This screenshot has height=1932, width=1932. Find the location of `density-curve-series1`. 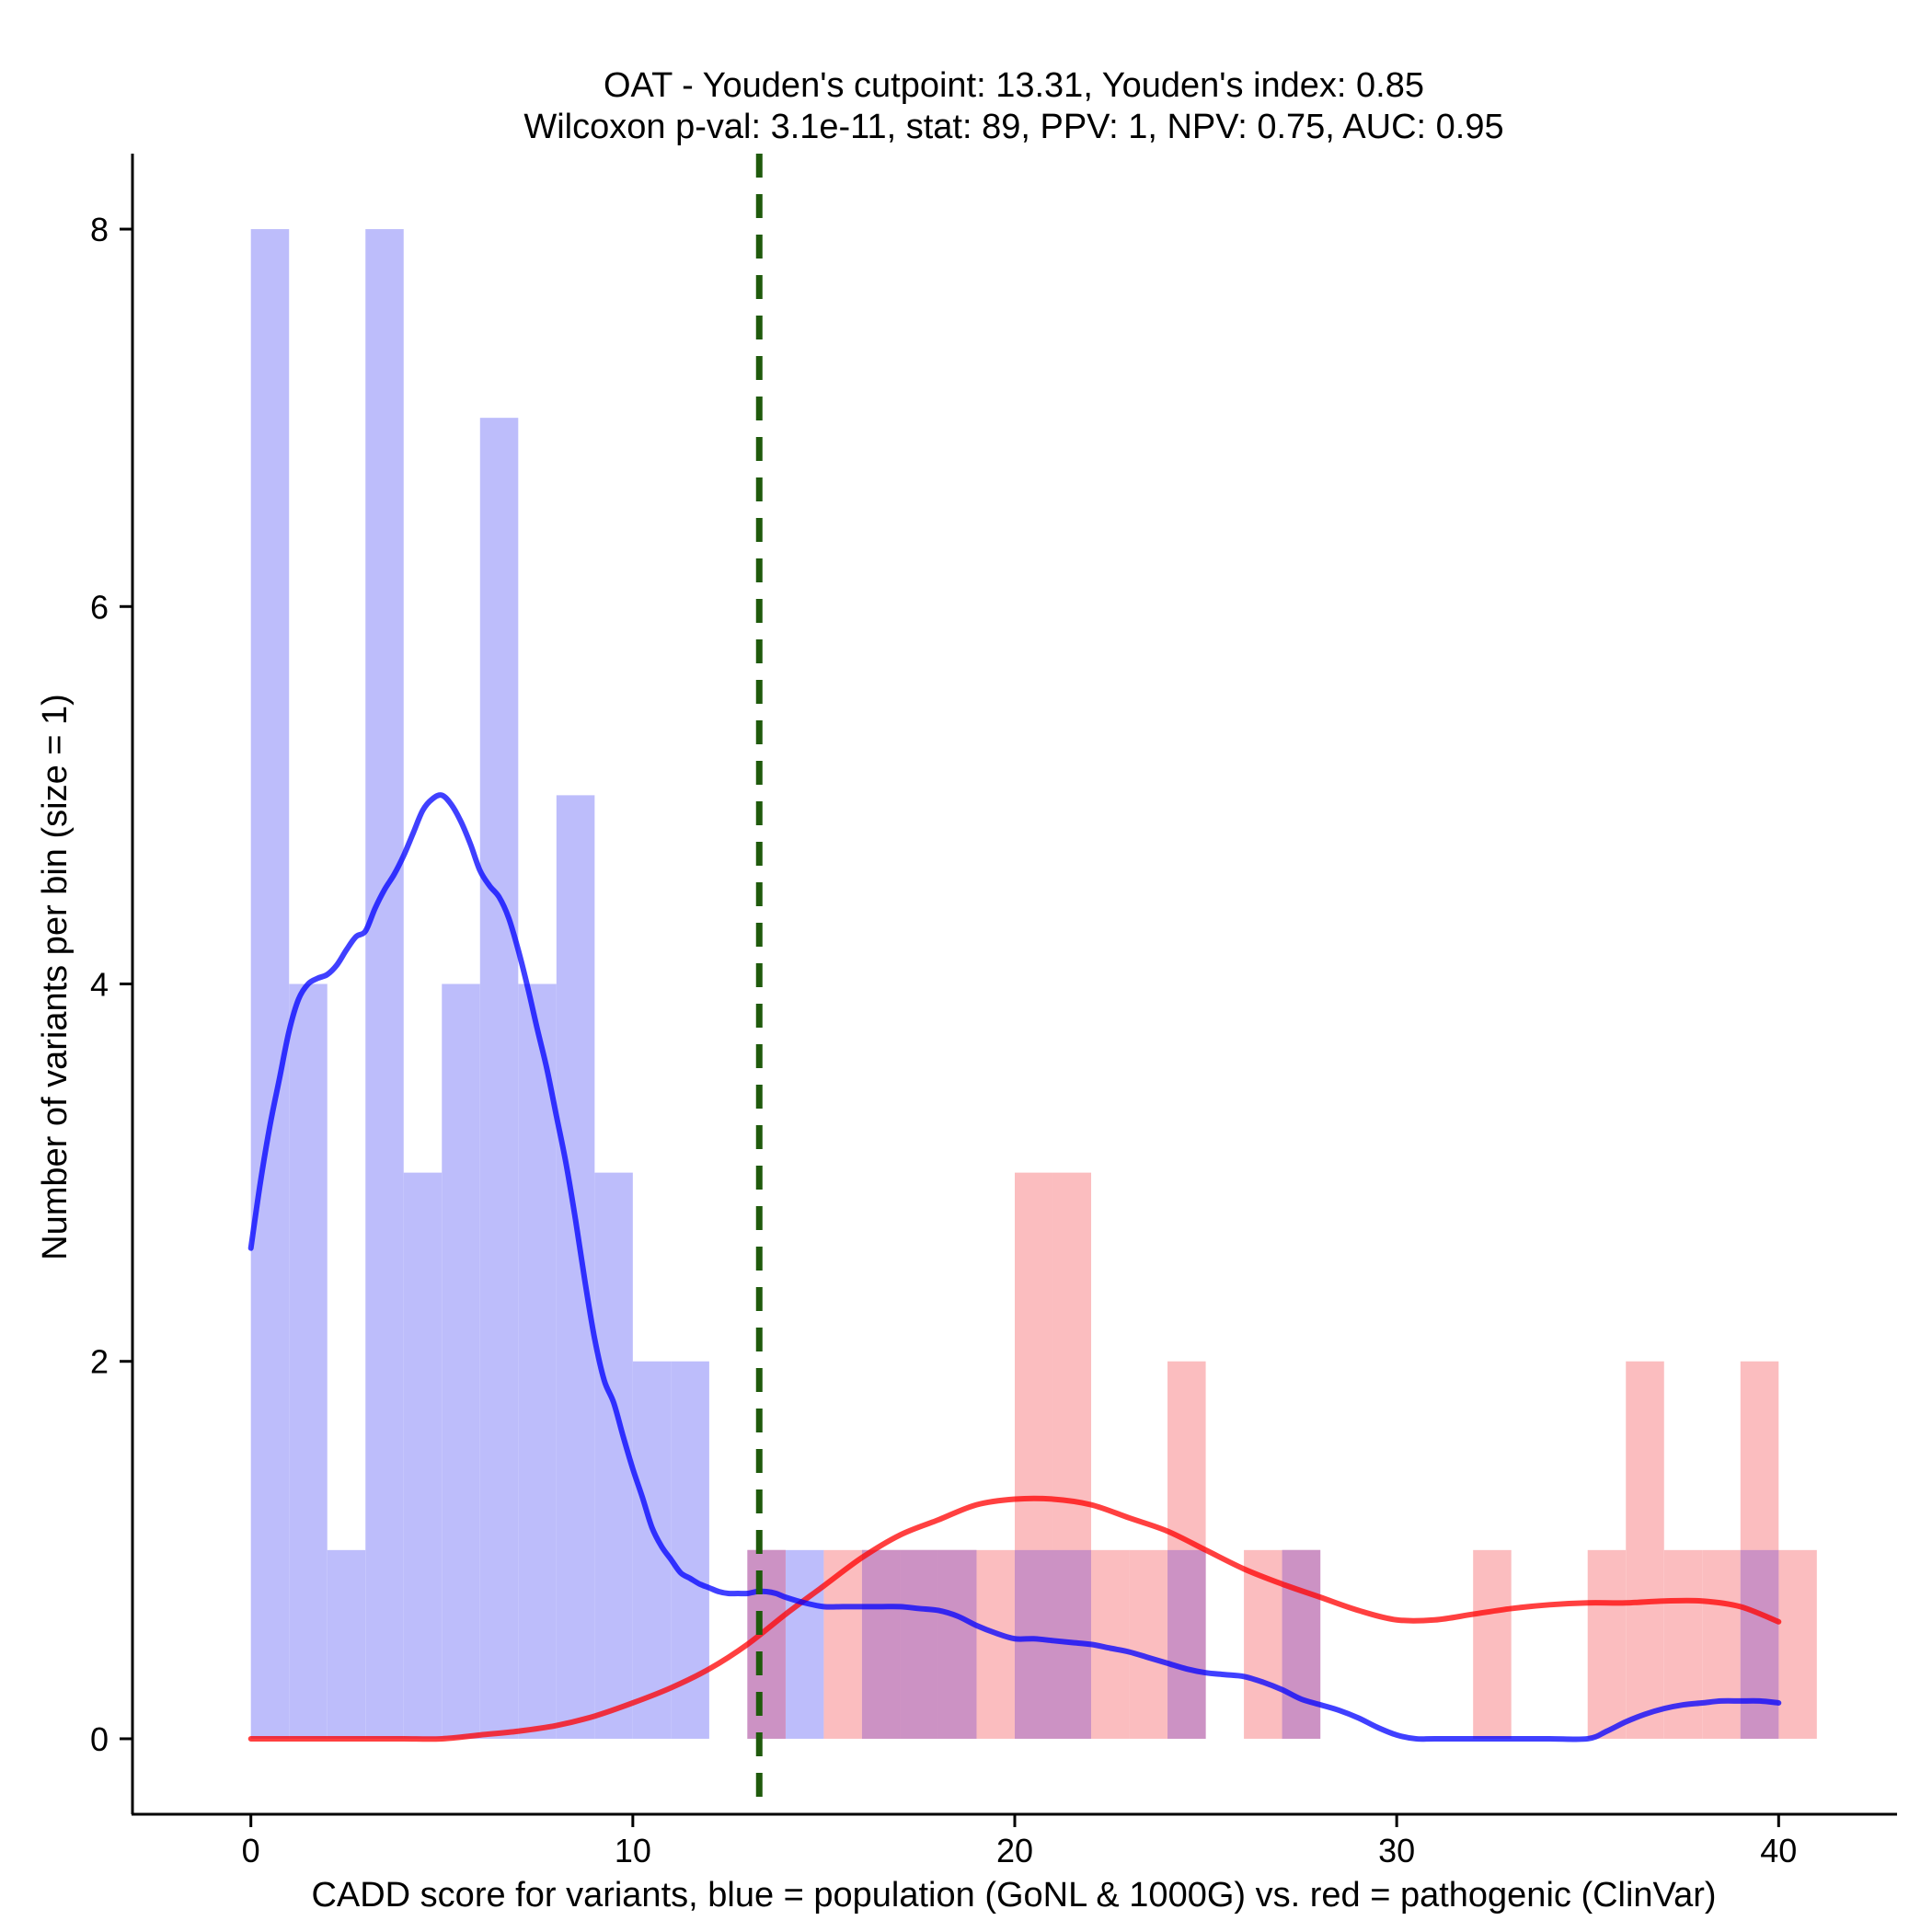

density-curve-series1 is located at coordinates (1014, 1618).